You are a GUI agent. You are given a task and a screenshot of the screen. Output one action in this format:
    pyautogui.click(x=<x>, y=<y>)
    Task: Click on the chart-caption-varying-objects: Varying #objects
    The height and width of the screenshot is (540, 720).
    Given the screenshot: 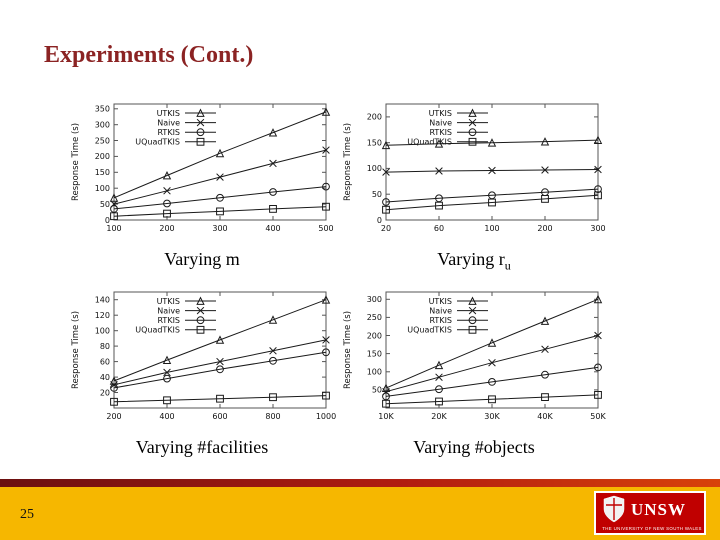 What is the action you would take?
    pyautogui.click(x=474, y=449)
    